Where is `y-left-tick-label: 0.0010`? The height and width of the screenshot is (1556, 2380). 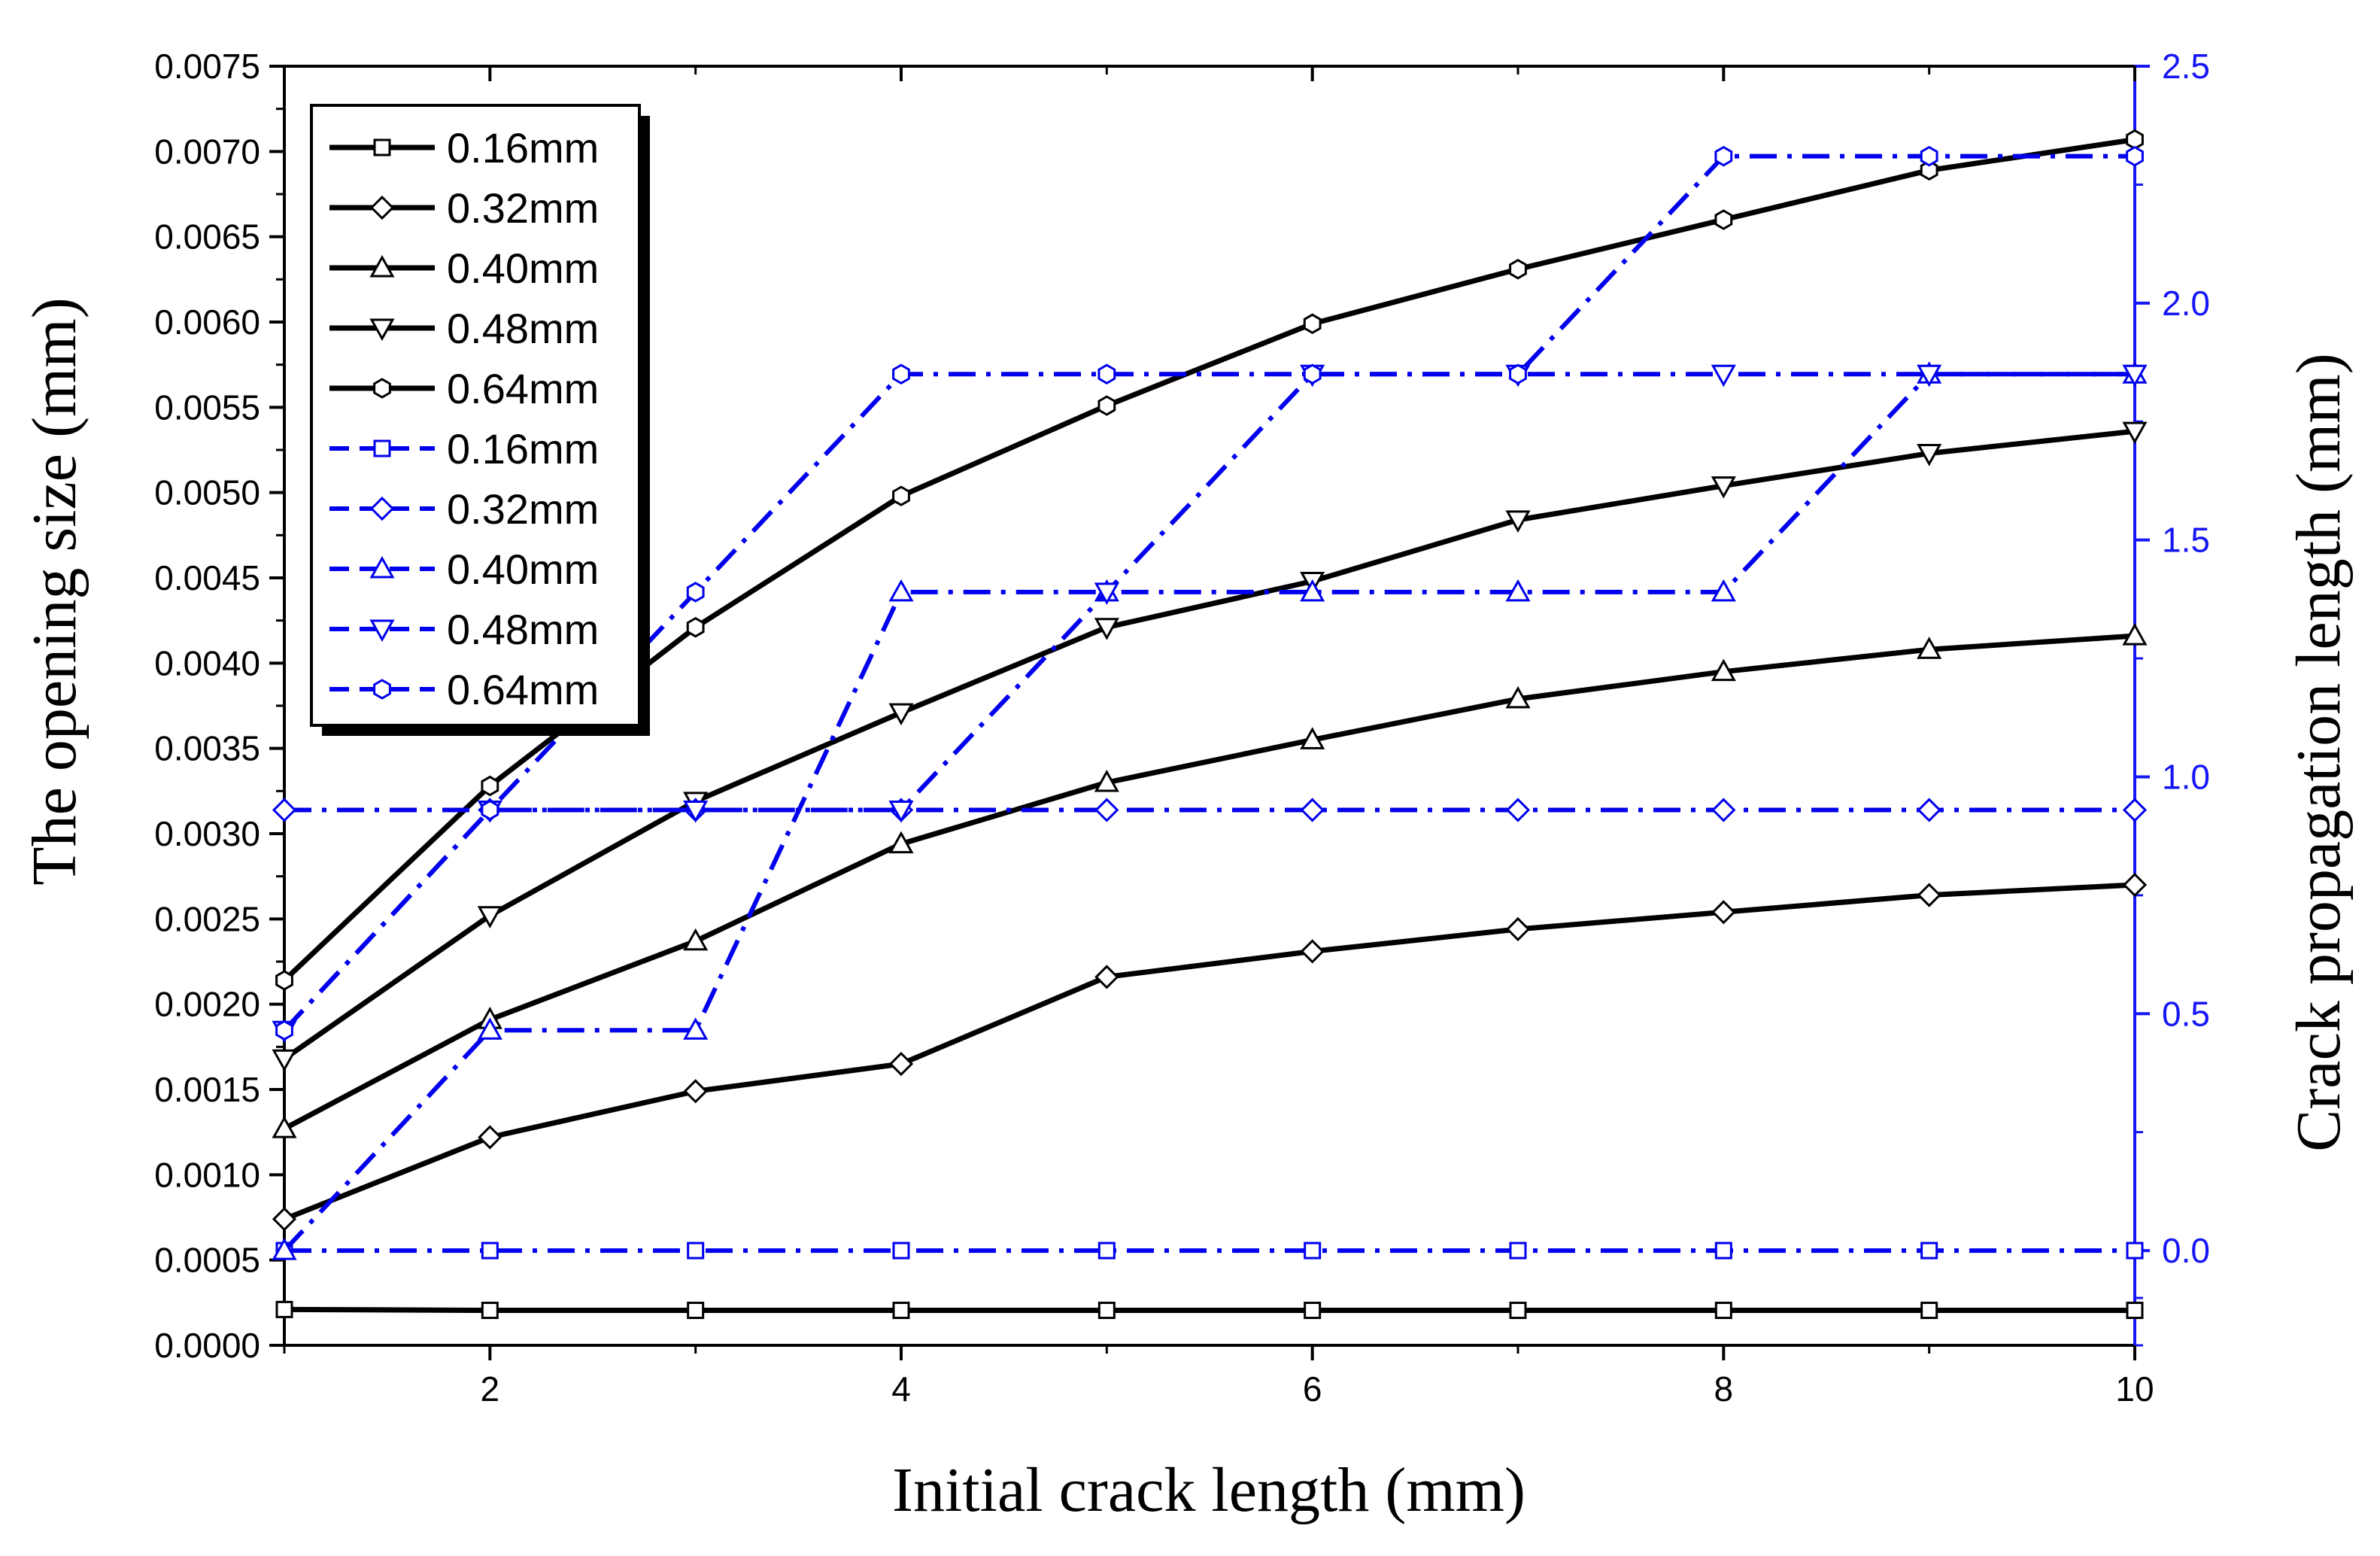 y-left-tick-label: 0.0010 is located at coordinates (207, 1174).